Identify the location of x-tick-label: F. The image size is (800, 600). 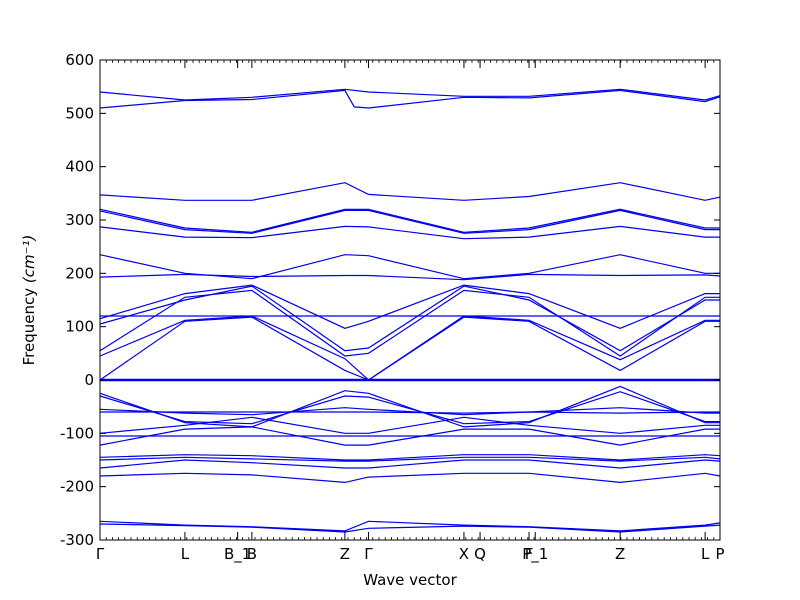
(529, 554).